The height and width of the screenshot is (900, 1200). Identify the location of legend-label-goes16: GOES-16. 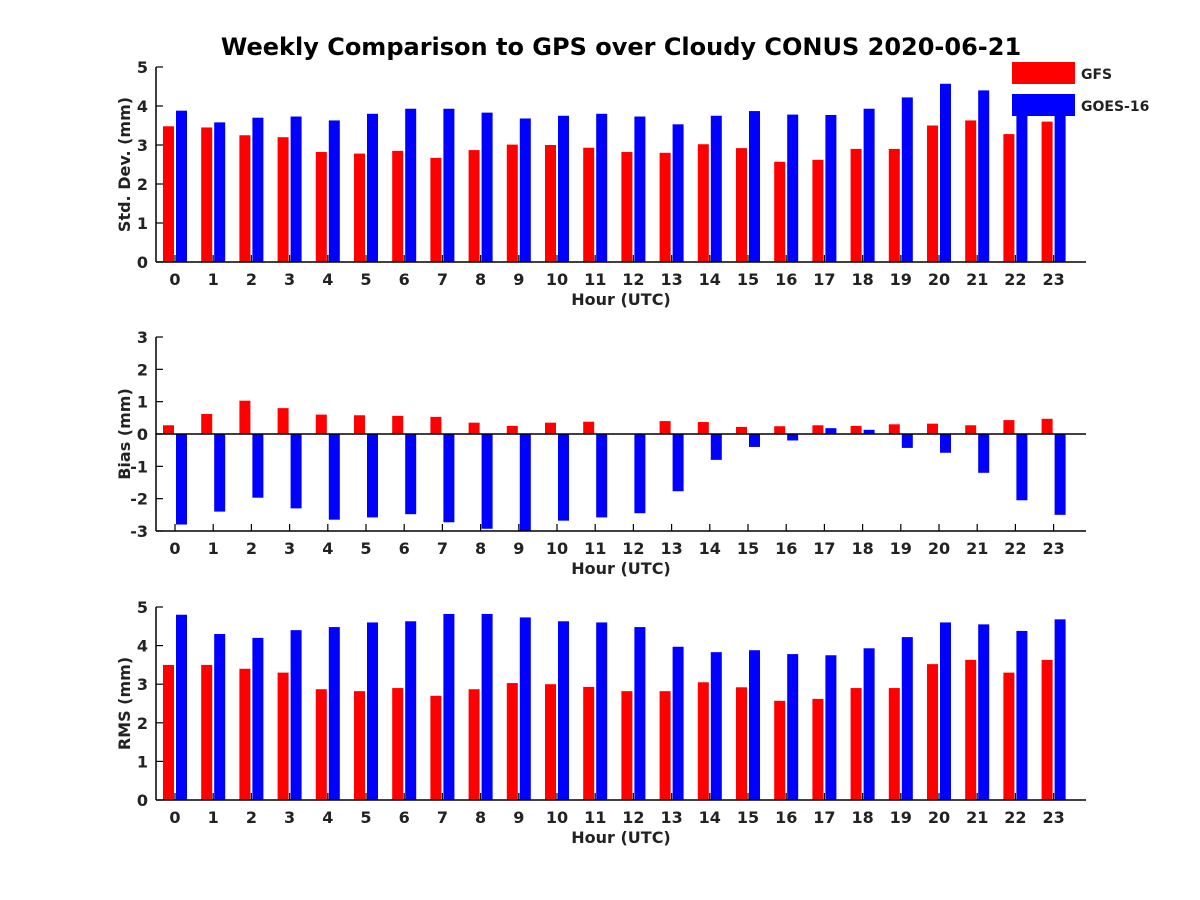
(1115, 107).